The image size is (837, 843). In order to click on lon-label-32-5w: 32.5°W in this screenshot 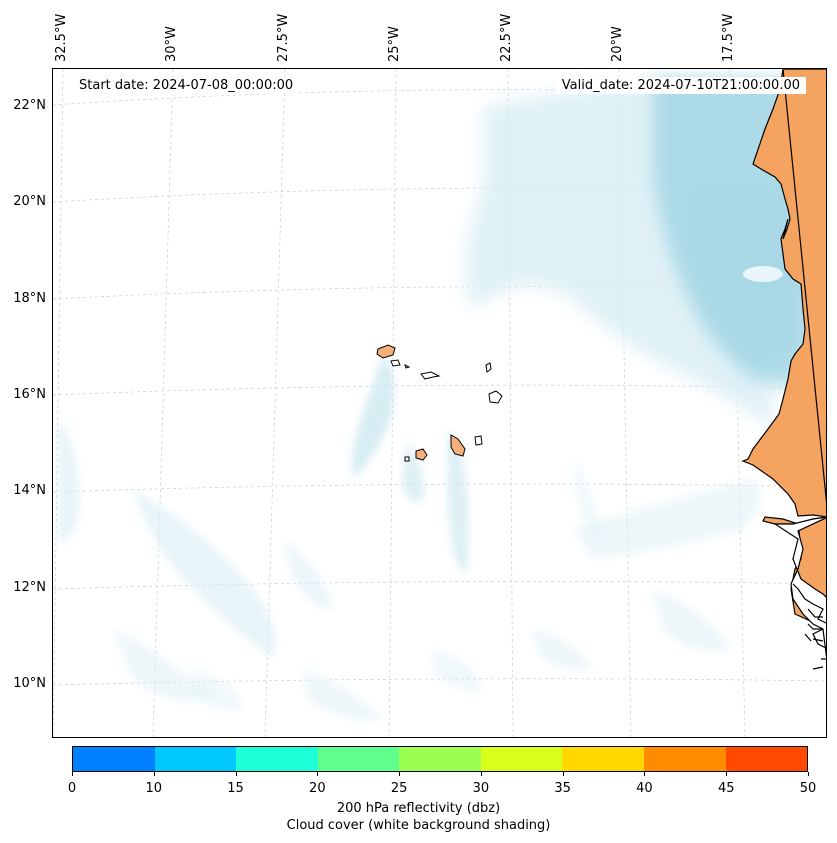, I will do `click(61, 37)`.